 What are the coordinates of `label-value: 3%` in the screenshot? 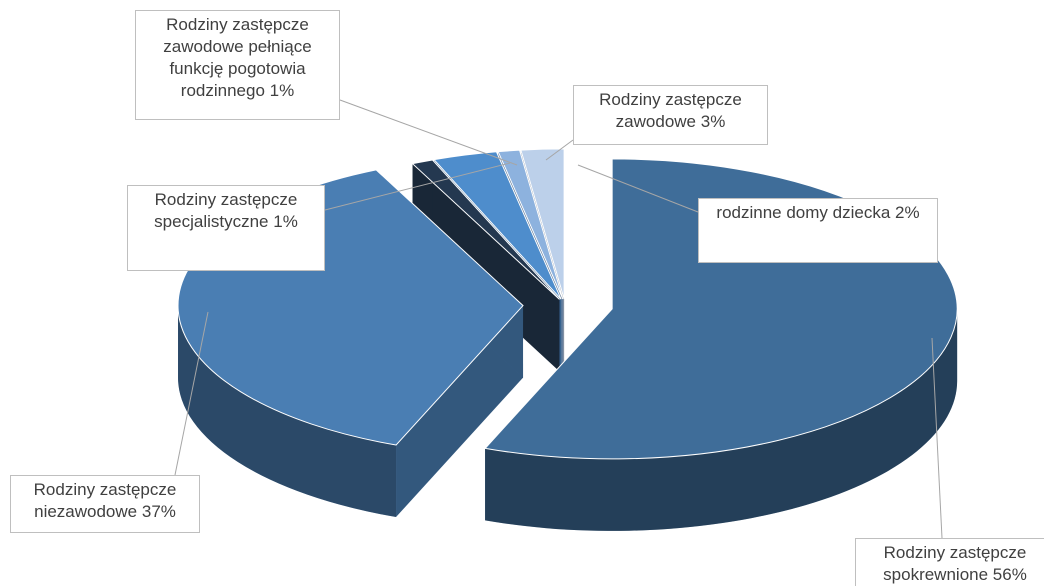 It's located at (713, 121).